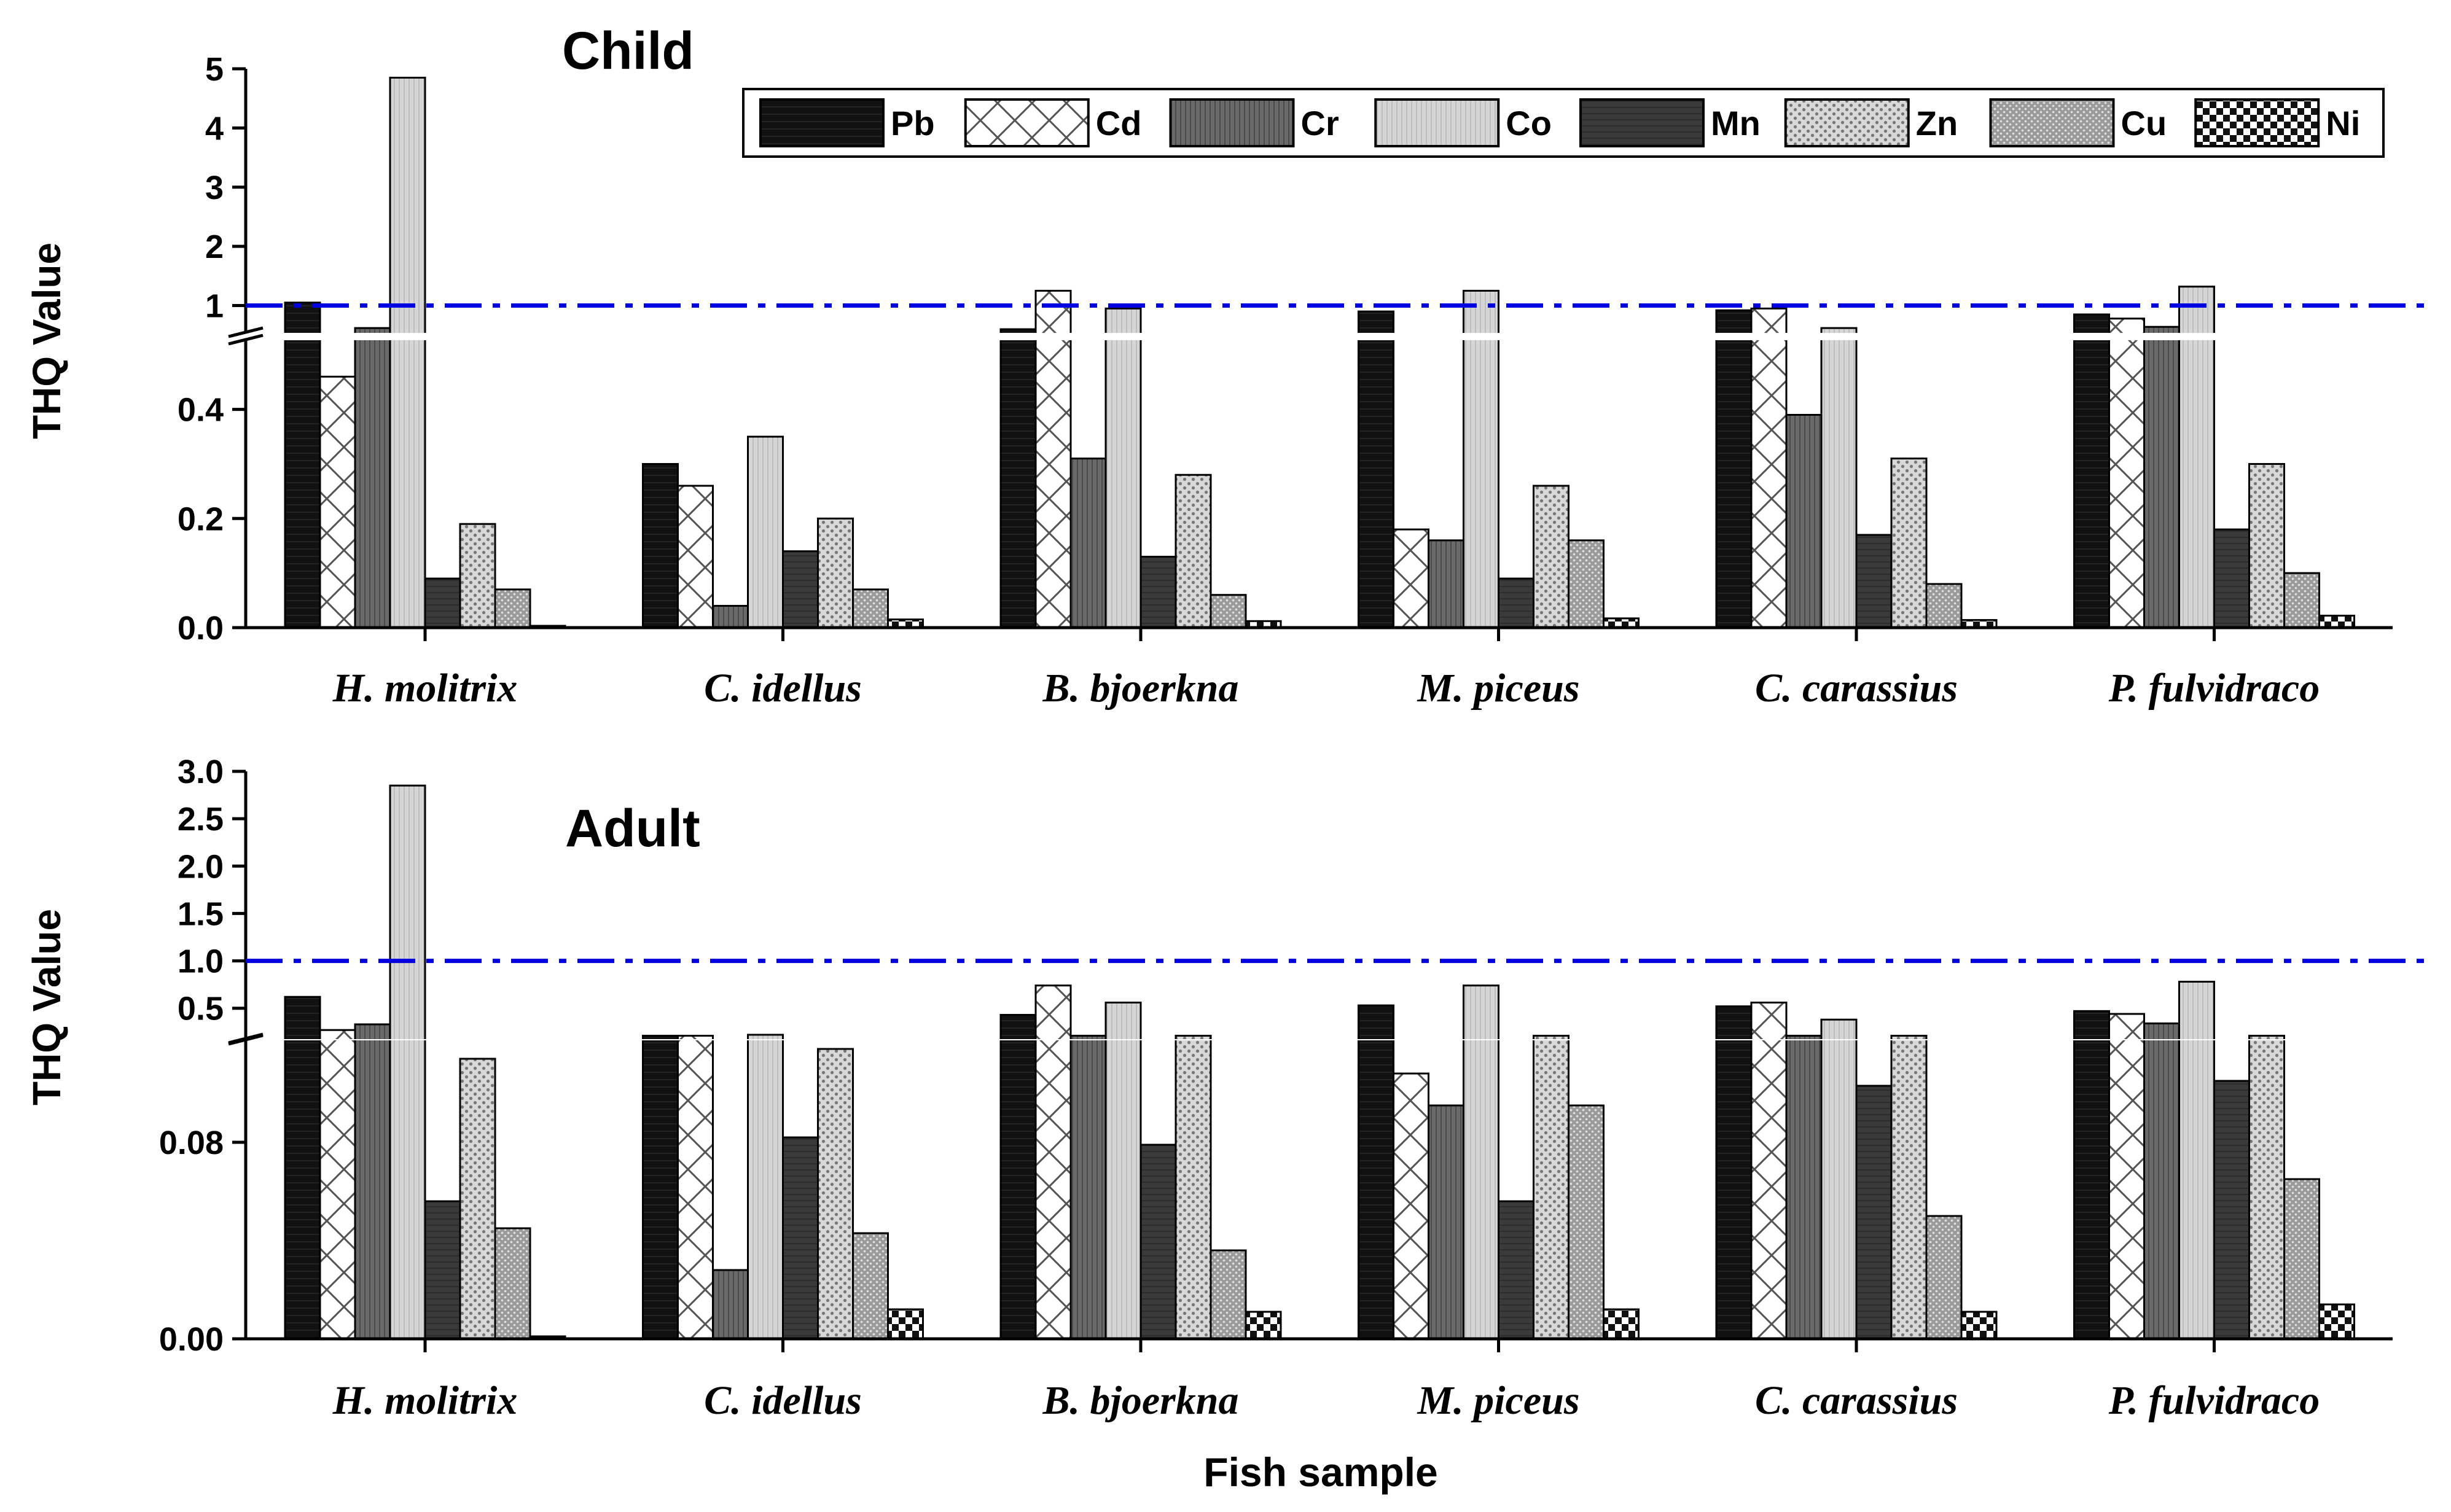  What do you see at coordinates (2196, 1160) in the screenshot?
I see `bar-adult-co-p-fulvidraco` at bounding box center [2196, 1160].